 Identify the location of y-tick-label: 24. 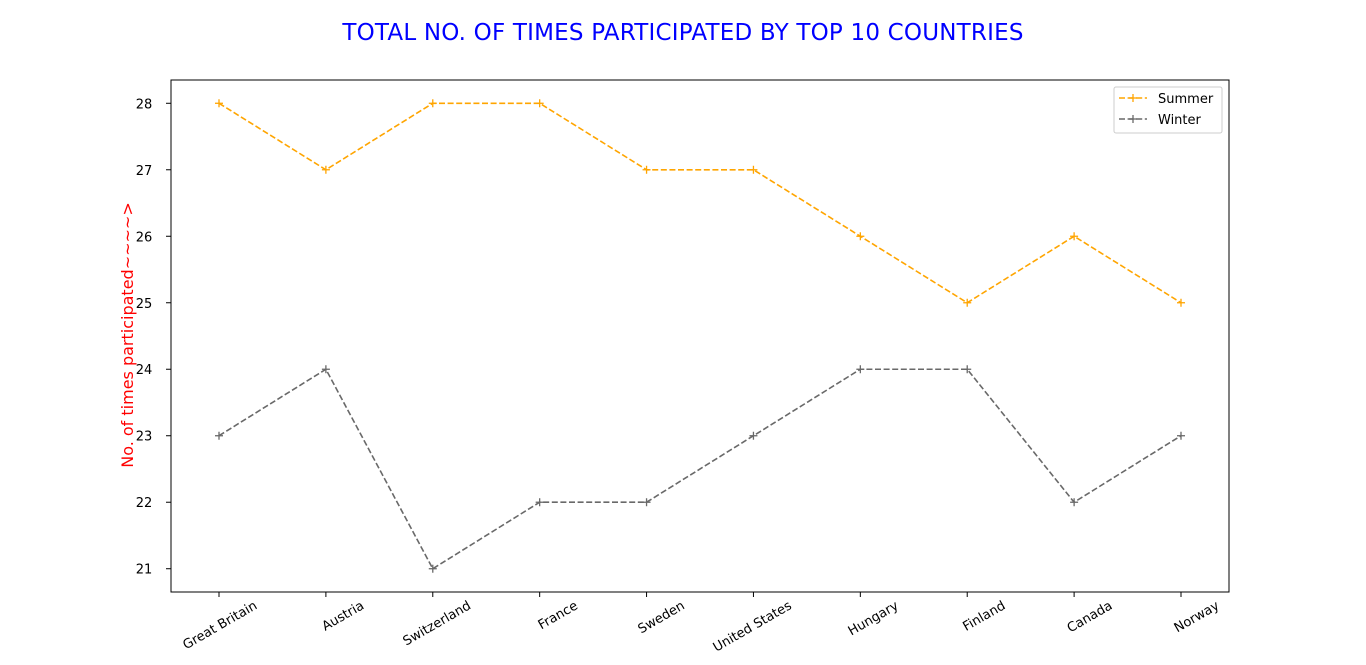
(144, 370).